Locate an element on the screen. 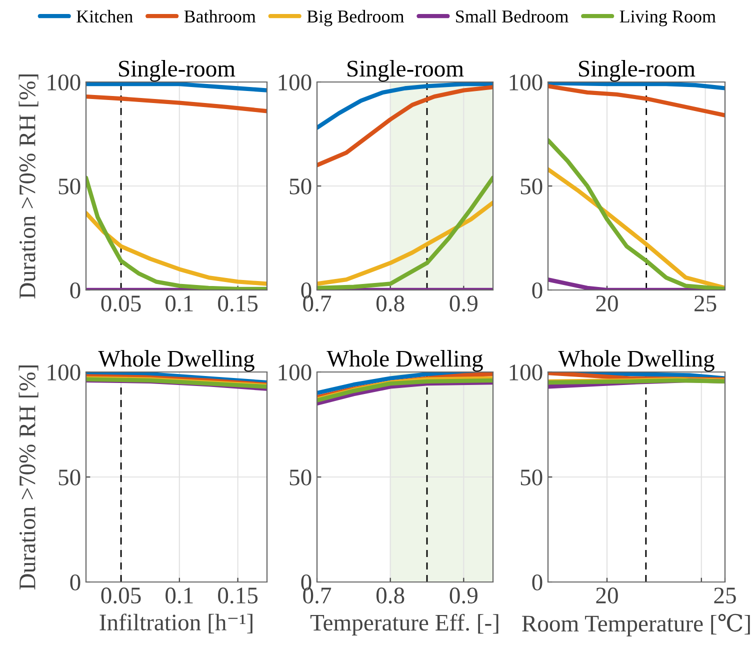  legend-label: Big Bedroom is located at coordinates (355, 18).